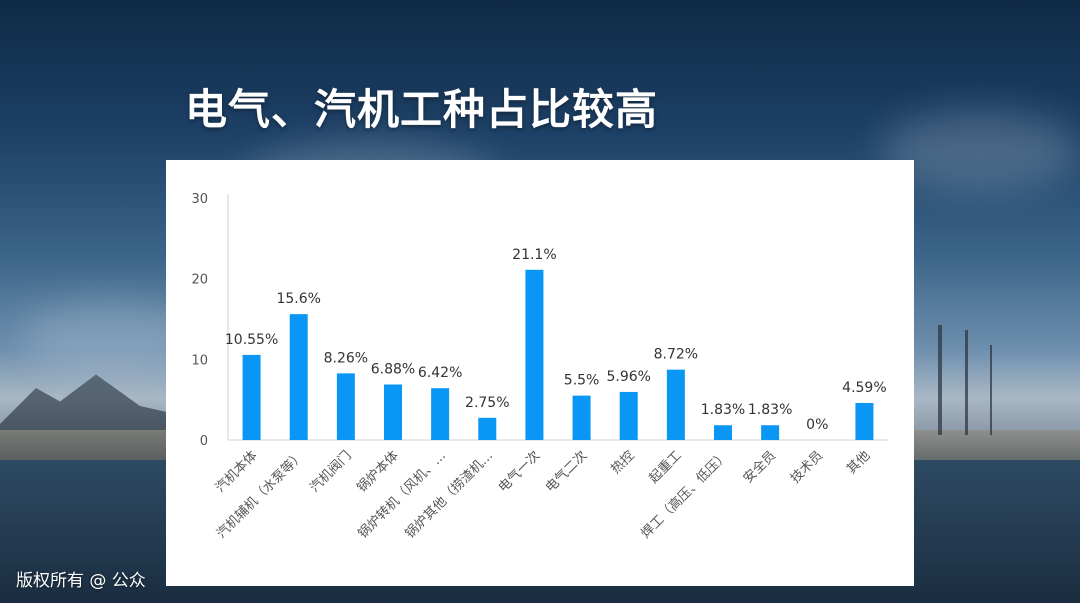 Image resolution: width=1080 pixels, height=603 pixels. I want to click on data-label: 10.55%, so click(251, 340).